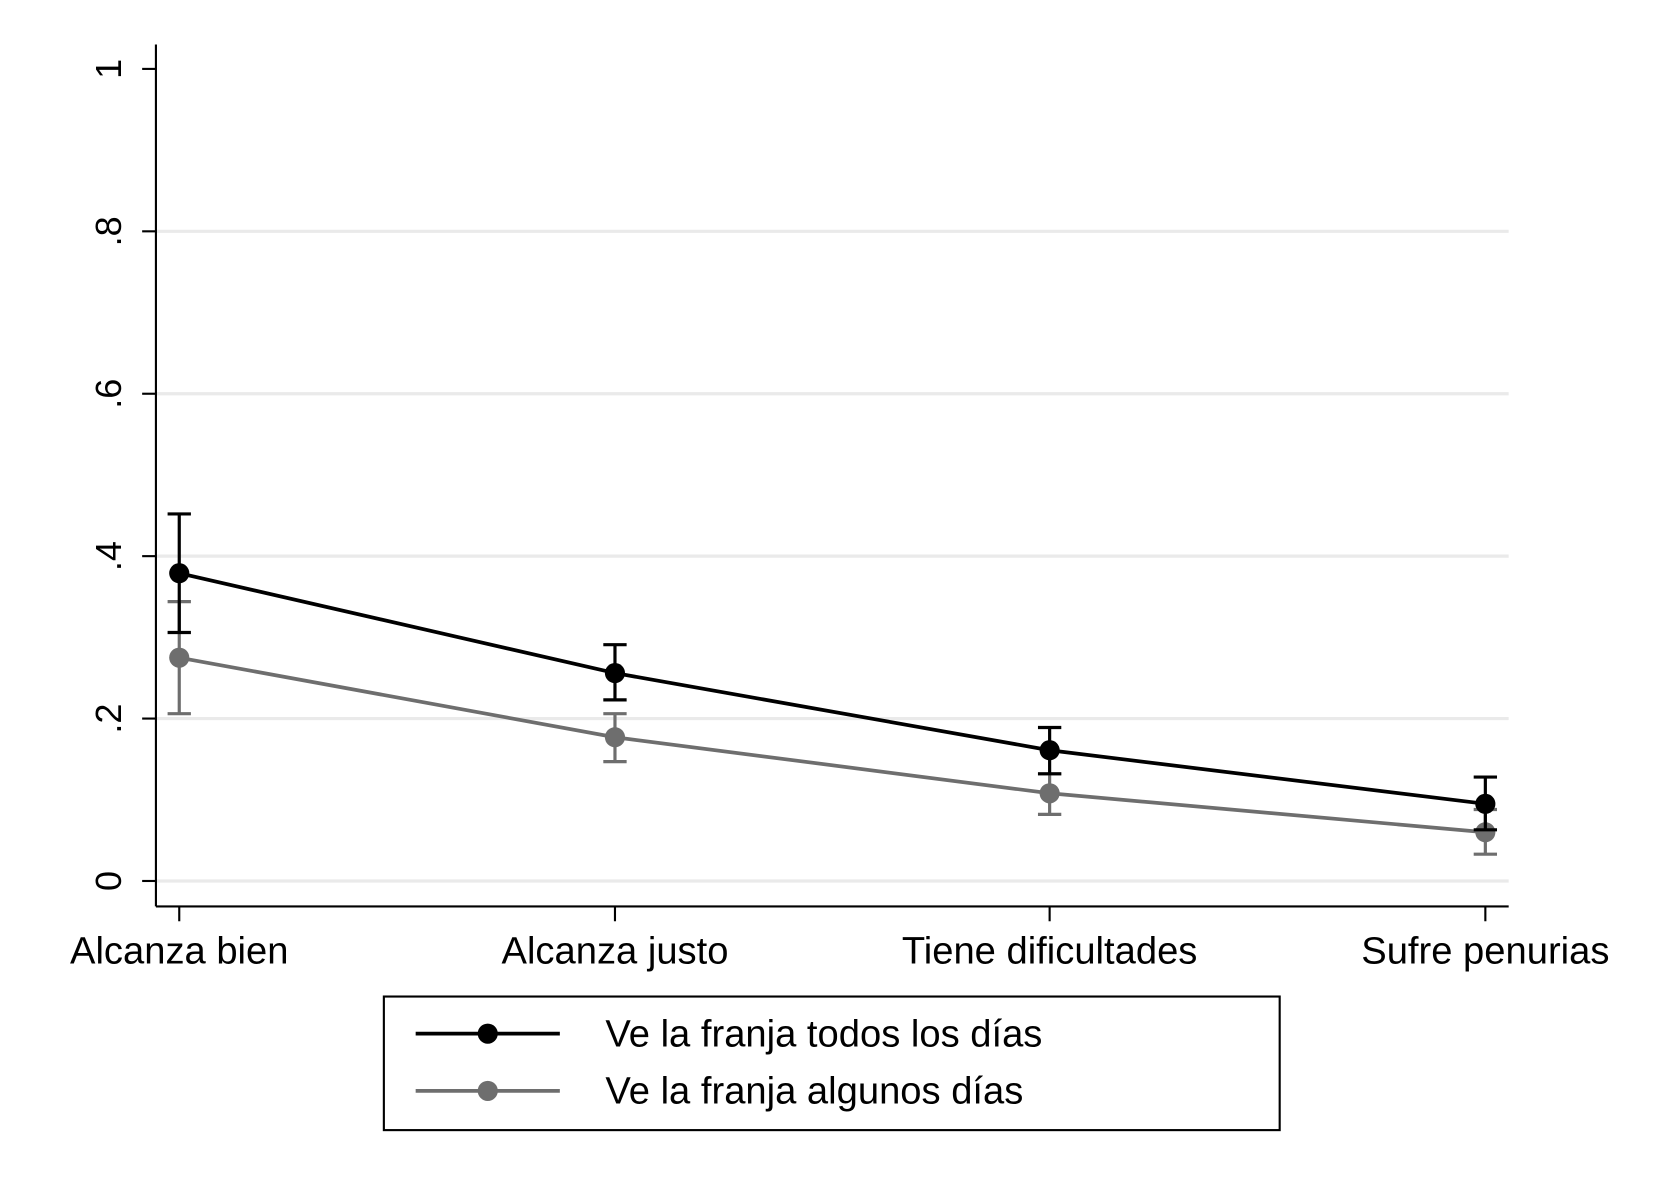 The width and height of the screenshot is (1654, 1181). I want to click on legend-box, so click(831, 1063).